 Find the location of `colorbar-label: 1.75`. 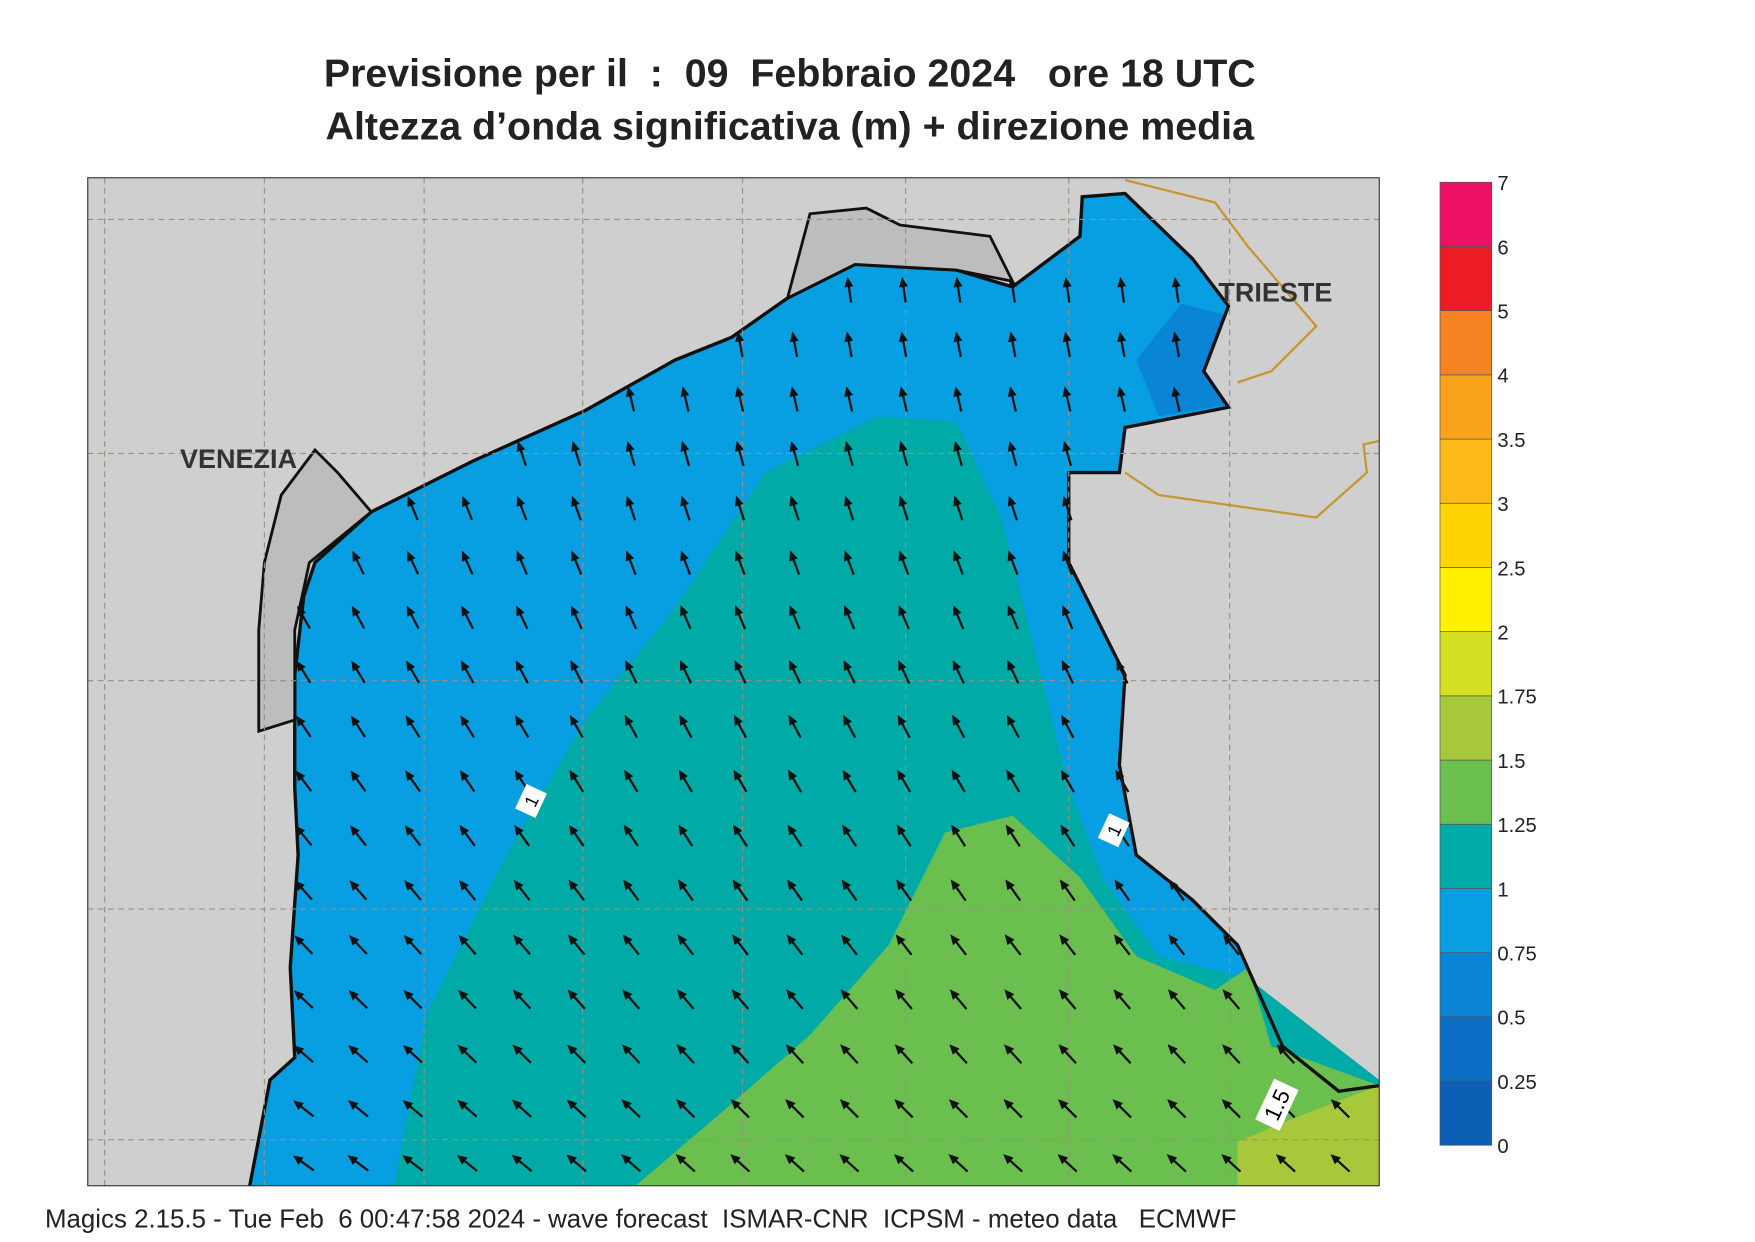

colorbar-label: 1.75 is located at coordinates (1516, 698).